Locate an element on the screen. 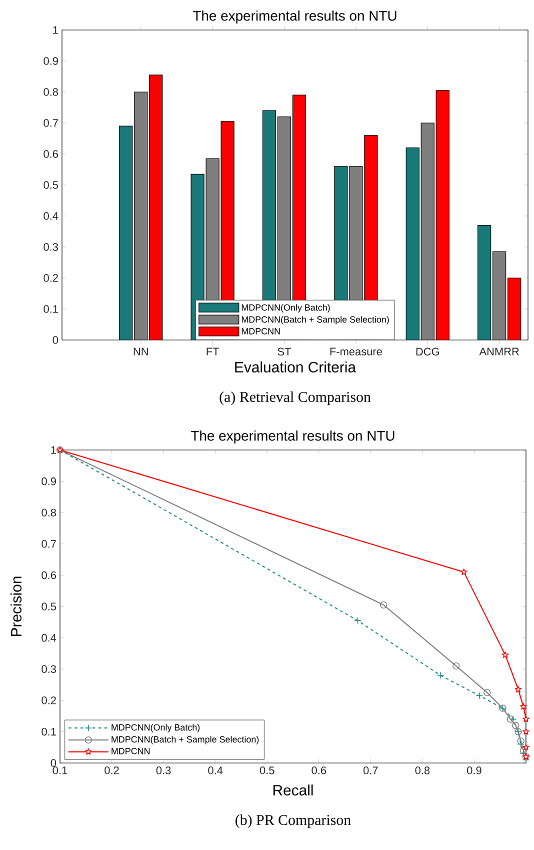 The height and width of the screenshot is (850, 534). x-tick-label: 0.5 is located at coordinates (267, 770).